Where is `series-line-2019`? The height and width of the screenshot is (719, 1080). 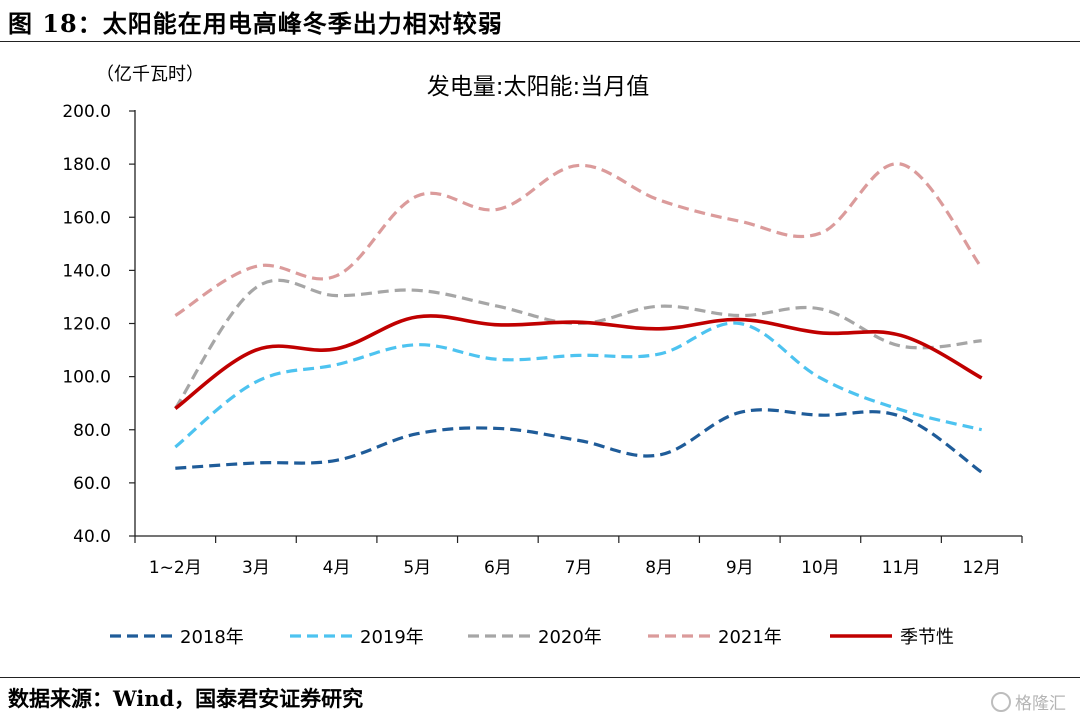
series-line-2019 is located at coordinates (578, 385).